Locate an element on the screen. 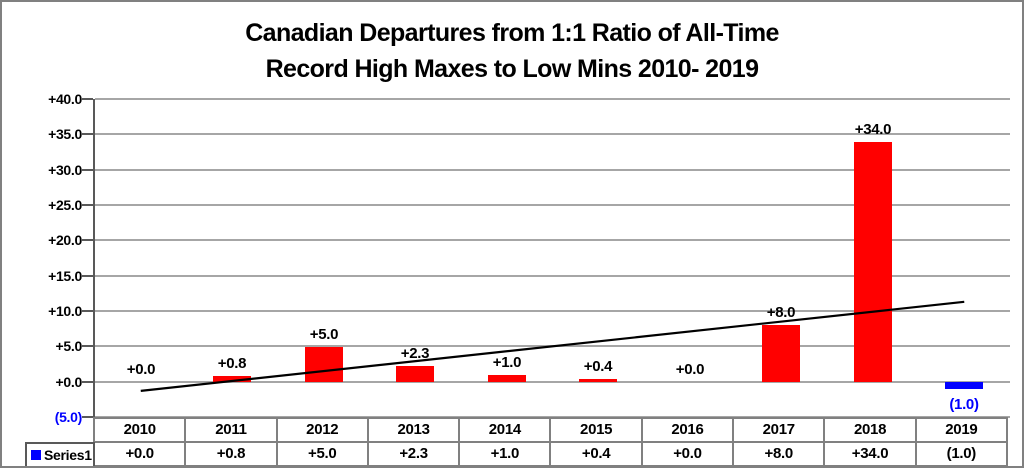 The image size is (1024, 468). bar-2015 is located at coordinates (598, 380).